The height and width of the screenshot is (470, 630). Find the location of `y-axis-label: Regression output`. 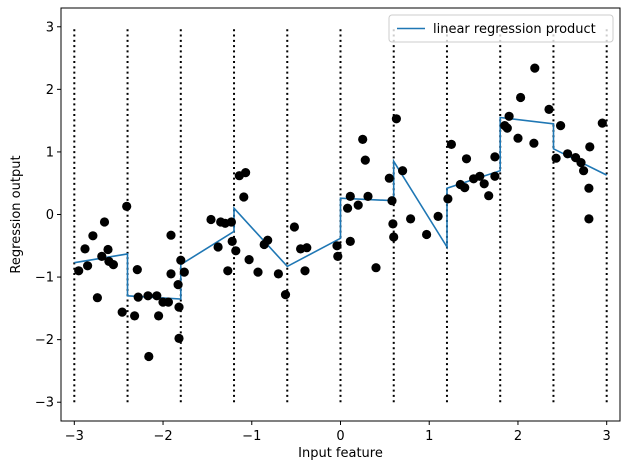

y-axis-label: Regression output is located at coordinates (16, 214).